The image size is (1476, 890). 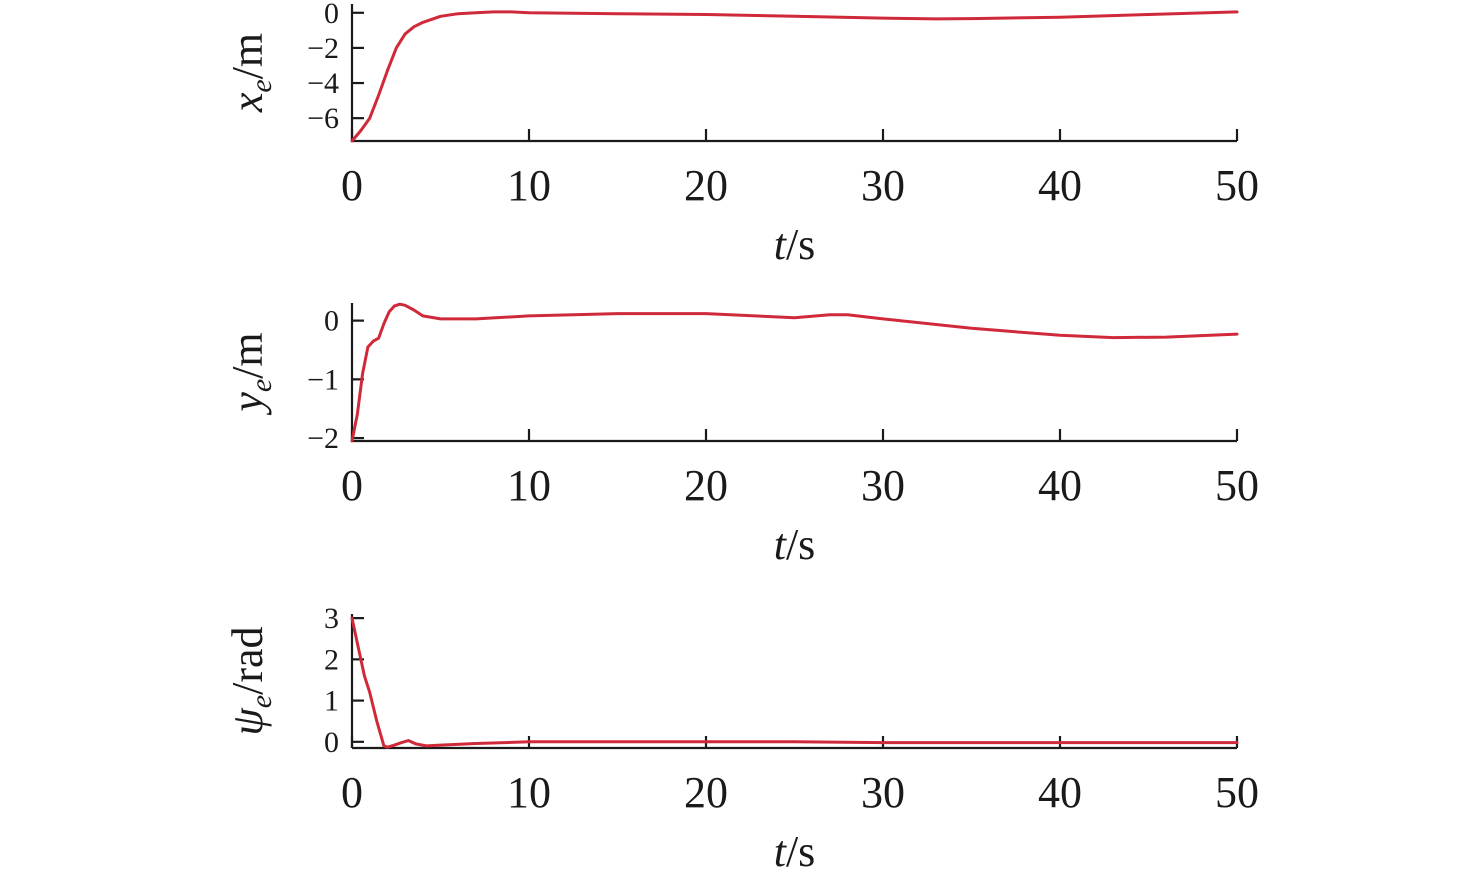 I want to click on psi-error-series-line, so click(x=794, y=682).